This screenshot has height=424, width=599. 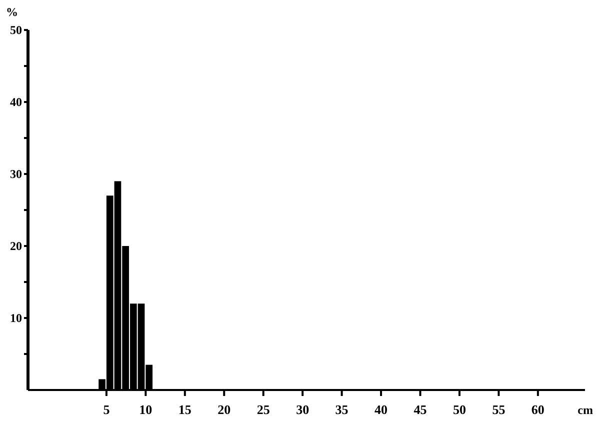 What do you see at coordinates (16, 318) in the screenshot?
I see `y-tick-label: 10` at bounding box center [16, 318].